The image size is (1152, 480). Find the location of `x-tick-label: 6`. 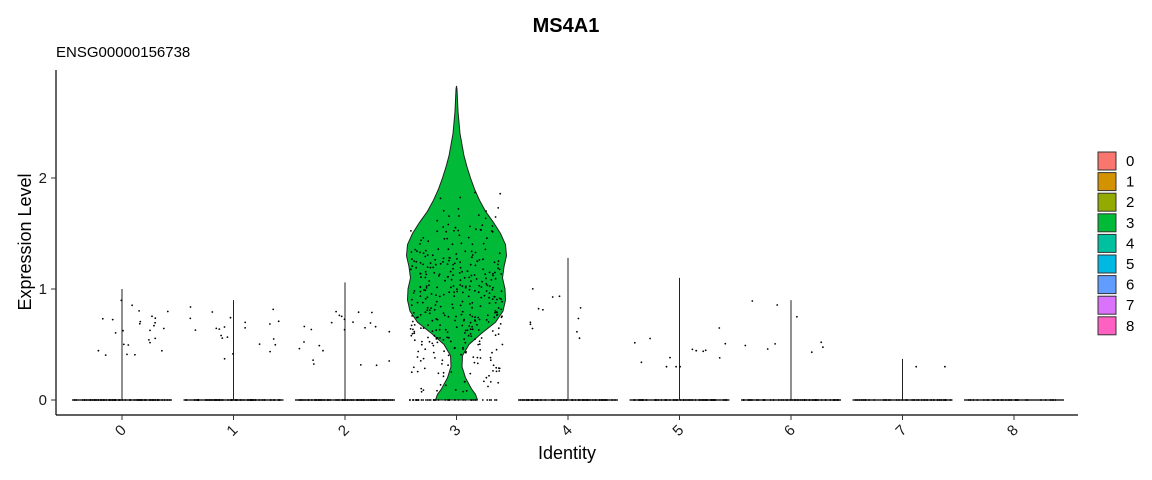

x-tick-label: 6 is located at coordinates (790, 431).